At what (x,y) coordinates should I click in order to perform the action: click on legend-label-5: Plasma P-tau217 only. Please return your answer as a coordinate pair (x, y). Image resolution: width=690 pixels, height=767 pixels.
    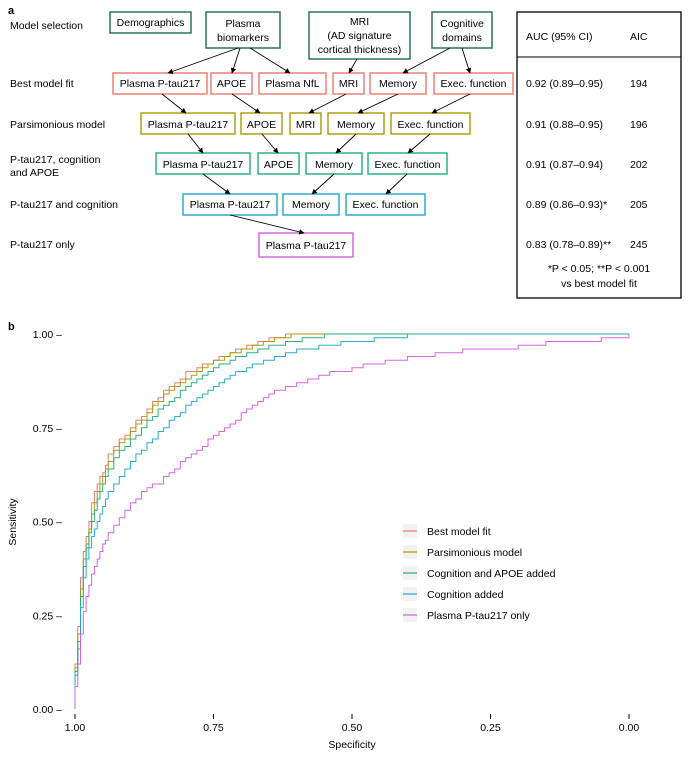
    Looking at the image, I should click on (478, 616).